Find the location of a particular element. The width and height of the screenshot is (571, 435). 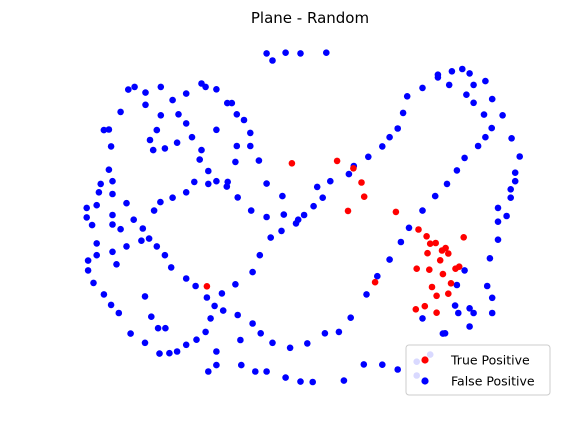

legend-label-true-positive: True Positive is located at coordinates (490, 360).